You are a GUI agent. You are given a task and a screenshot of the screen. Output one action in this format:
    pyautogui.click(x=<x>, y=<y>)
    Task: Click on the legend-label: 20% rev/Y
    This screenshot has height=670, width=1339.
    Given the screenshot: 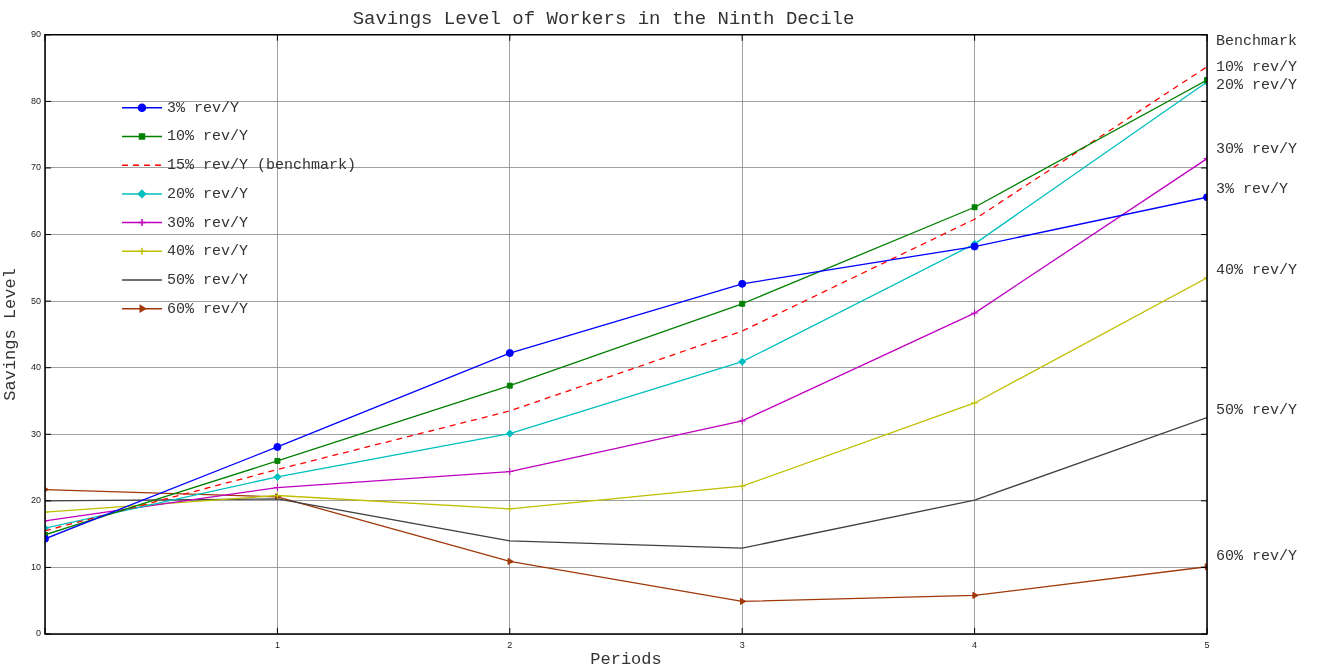 What is the action you would take?
    pyautogui.click(x=208, y=194)
    